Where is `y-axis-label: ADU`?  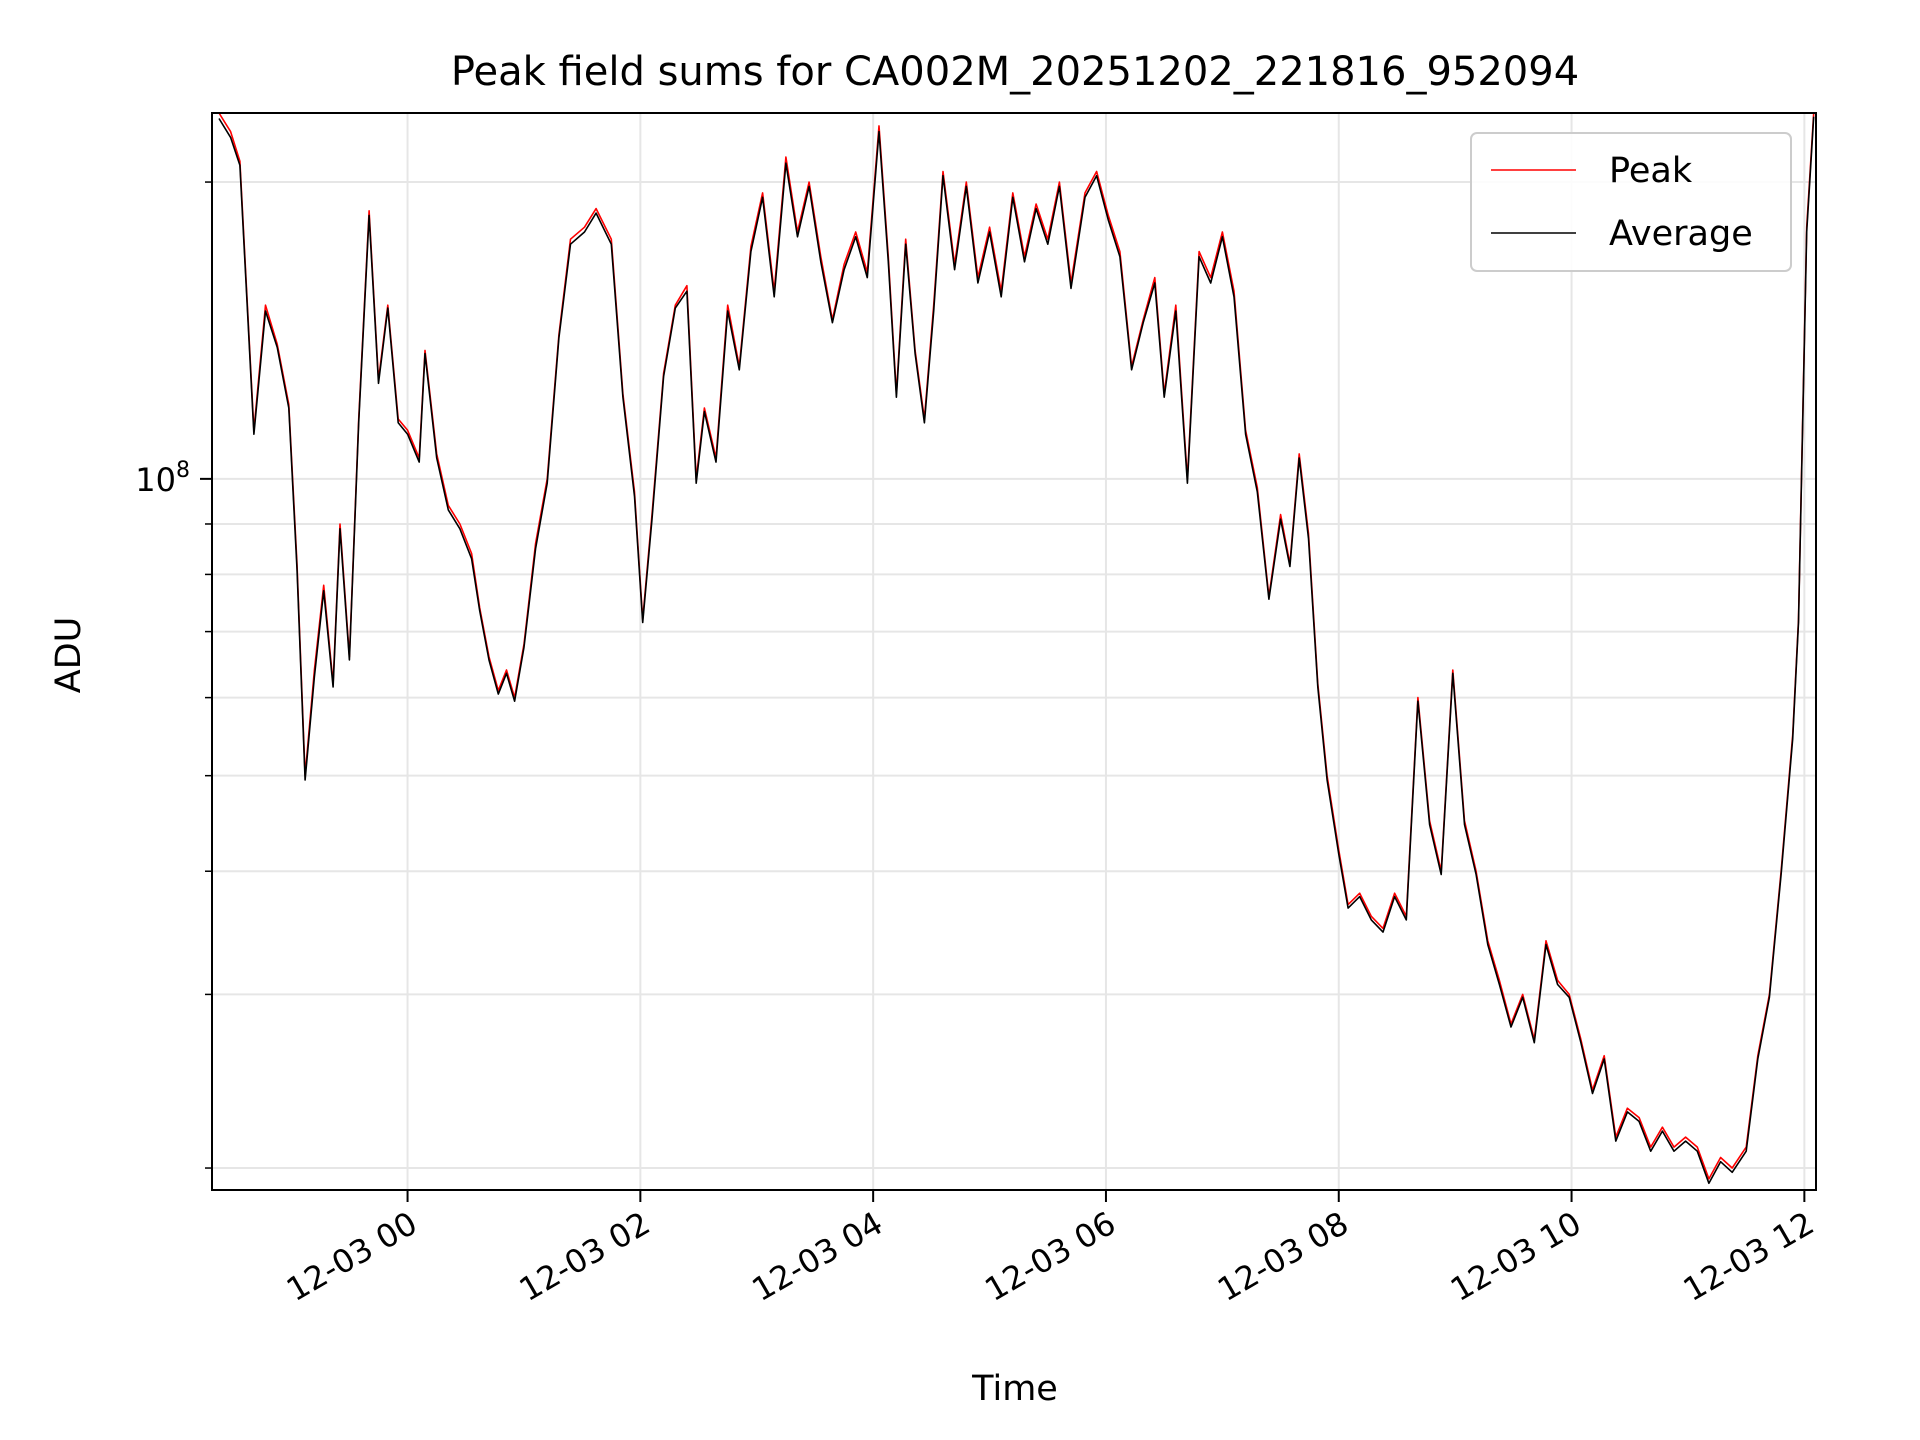 y-axis-label: ADU is located at coordinates (69, 655).